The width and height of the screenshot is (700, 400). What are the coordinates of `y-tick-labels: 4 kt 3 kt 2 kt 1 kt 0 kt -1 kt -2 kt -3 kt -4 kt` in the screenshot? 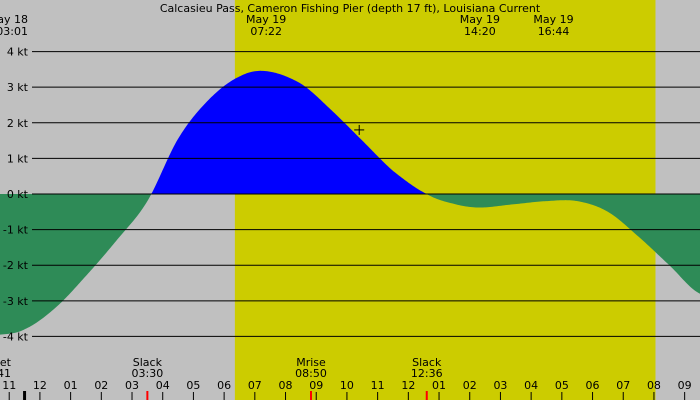 It's located at (16, 195).